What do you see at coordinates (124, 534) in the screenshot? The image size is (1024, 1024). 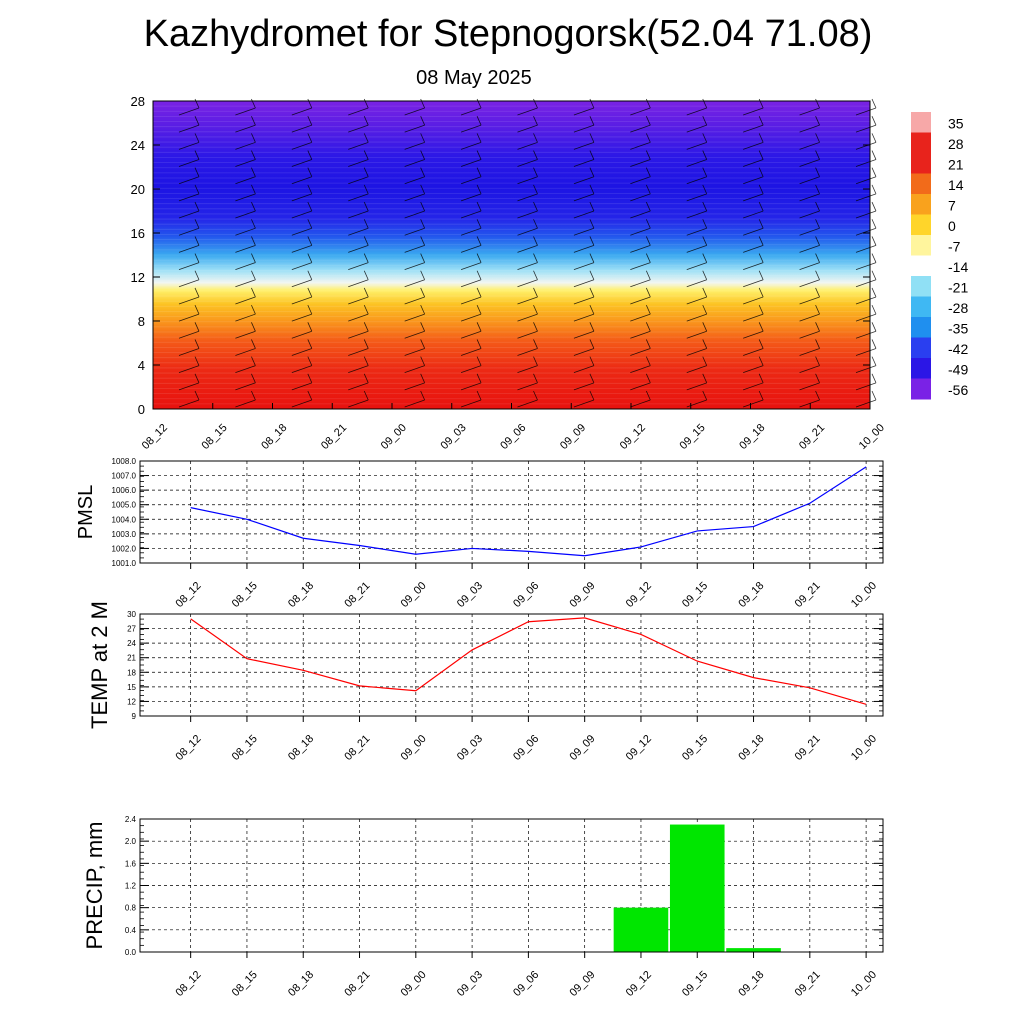 I see `y-tick-label: 1003.0` at bounding box center [124, 534].